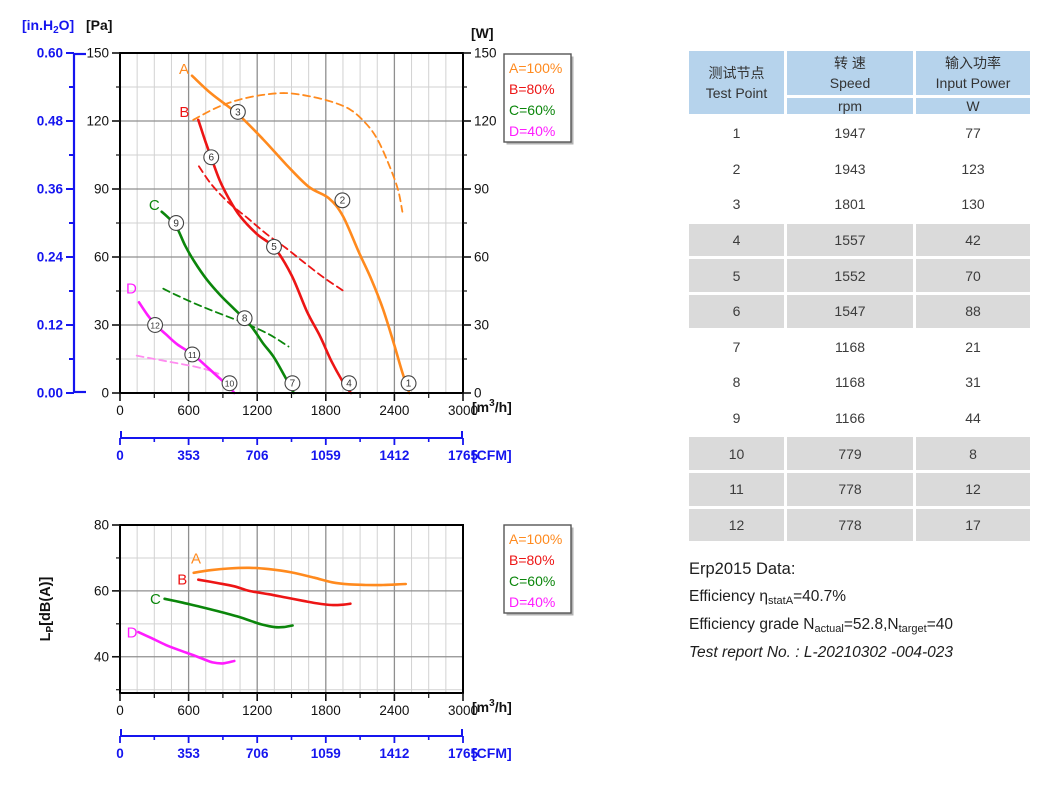 The height and width of the screenshot is (786, 1053). I want to click on table-row: 6 1547 88, so click(859, 311).